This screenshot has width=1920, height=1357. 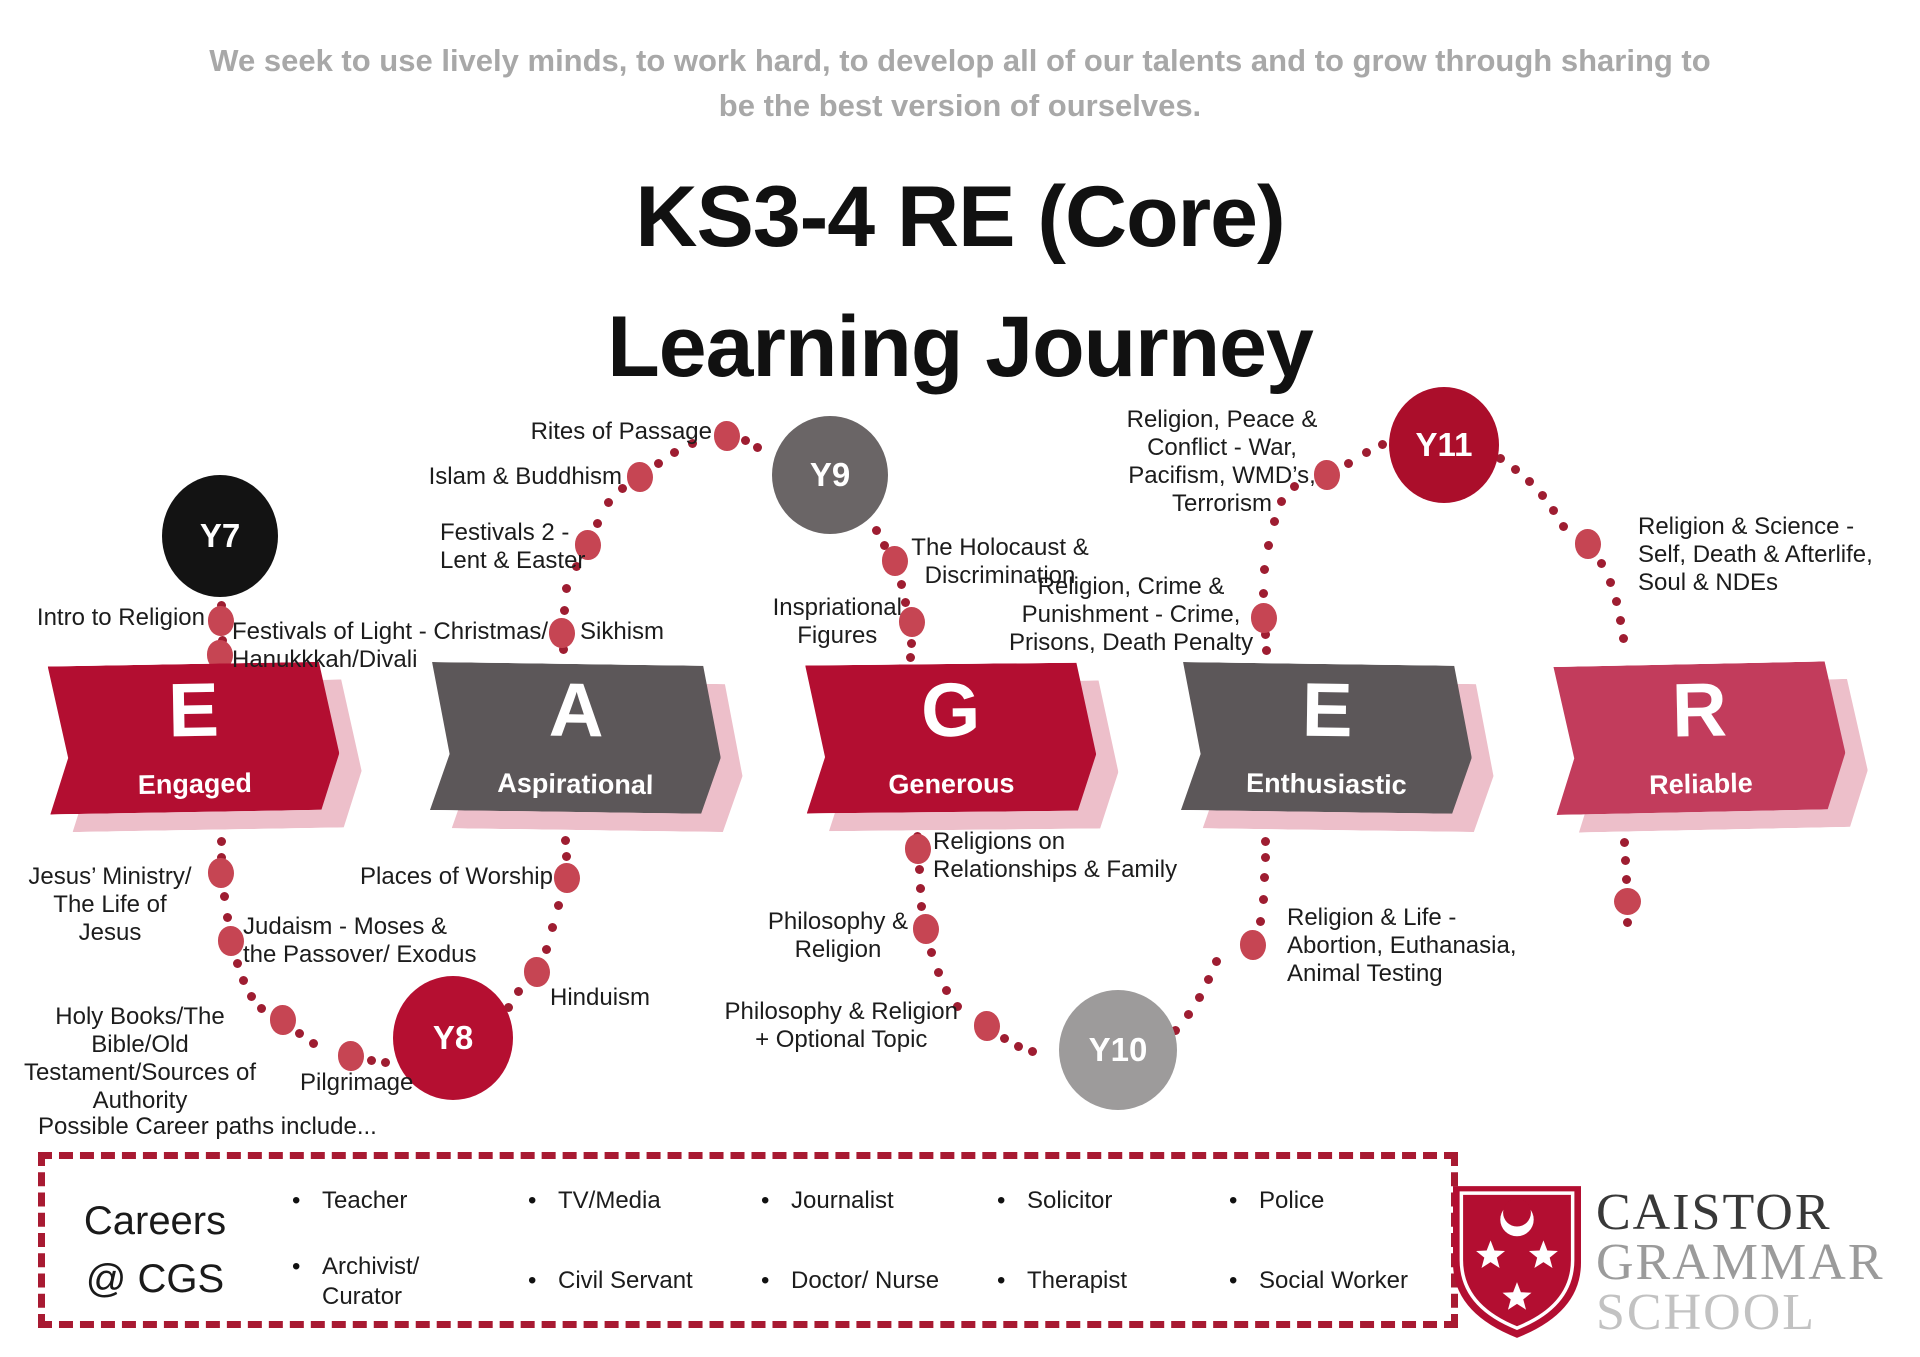 I want to click on banner-word: Generous, so click(x=951, y=784).